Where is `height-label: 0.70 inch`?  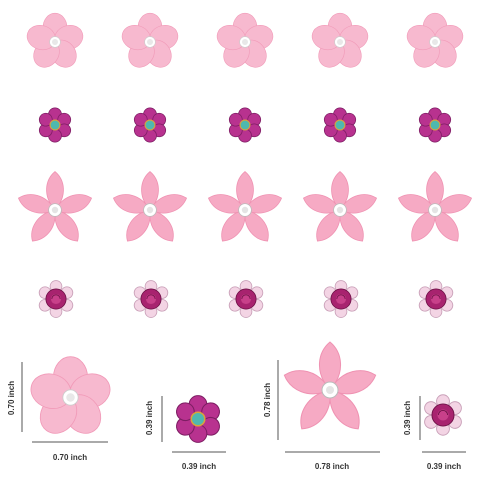
height-label: 0.70 inch is located at coordinates (11, 398).